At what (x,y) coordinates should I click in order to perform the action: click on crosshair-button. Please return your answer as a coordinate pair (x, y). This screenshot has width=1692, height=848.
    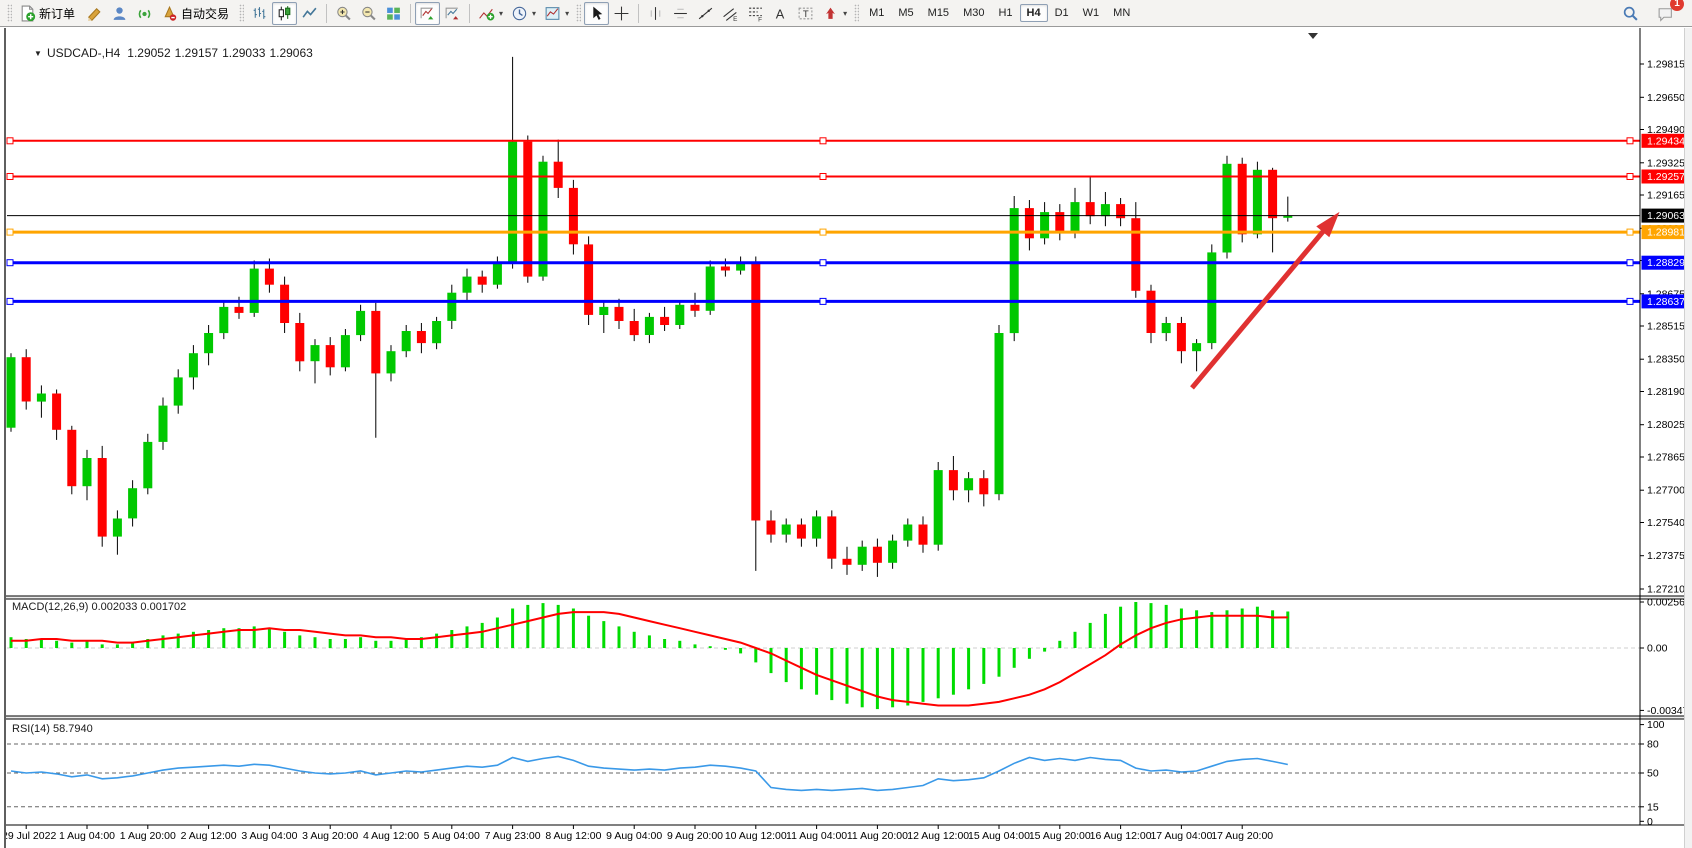
    Looking at the image, I should click on (621, 13).